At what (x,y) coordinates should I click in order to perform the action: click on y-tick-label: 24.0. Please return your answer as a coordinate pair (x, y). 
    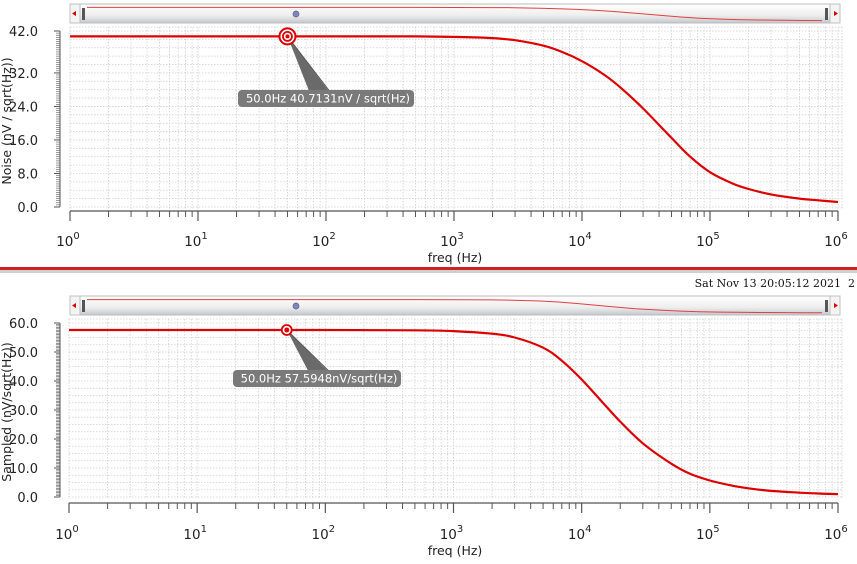
    Looking at the image, I should click on (23, 107).